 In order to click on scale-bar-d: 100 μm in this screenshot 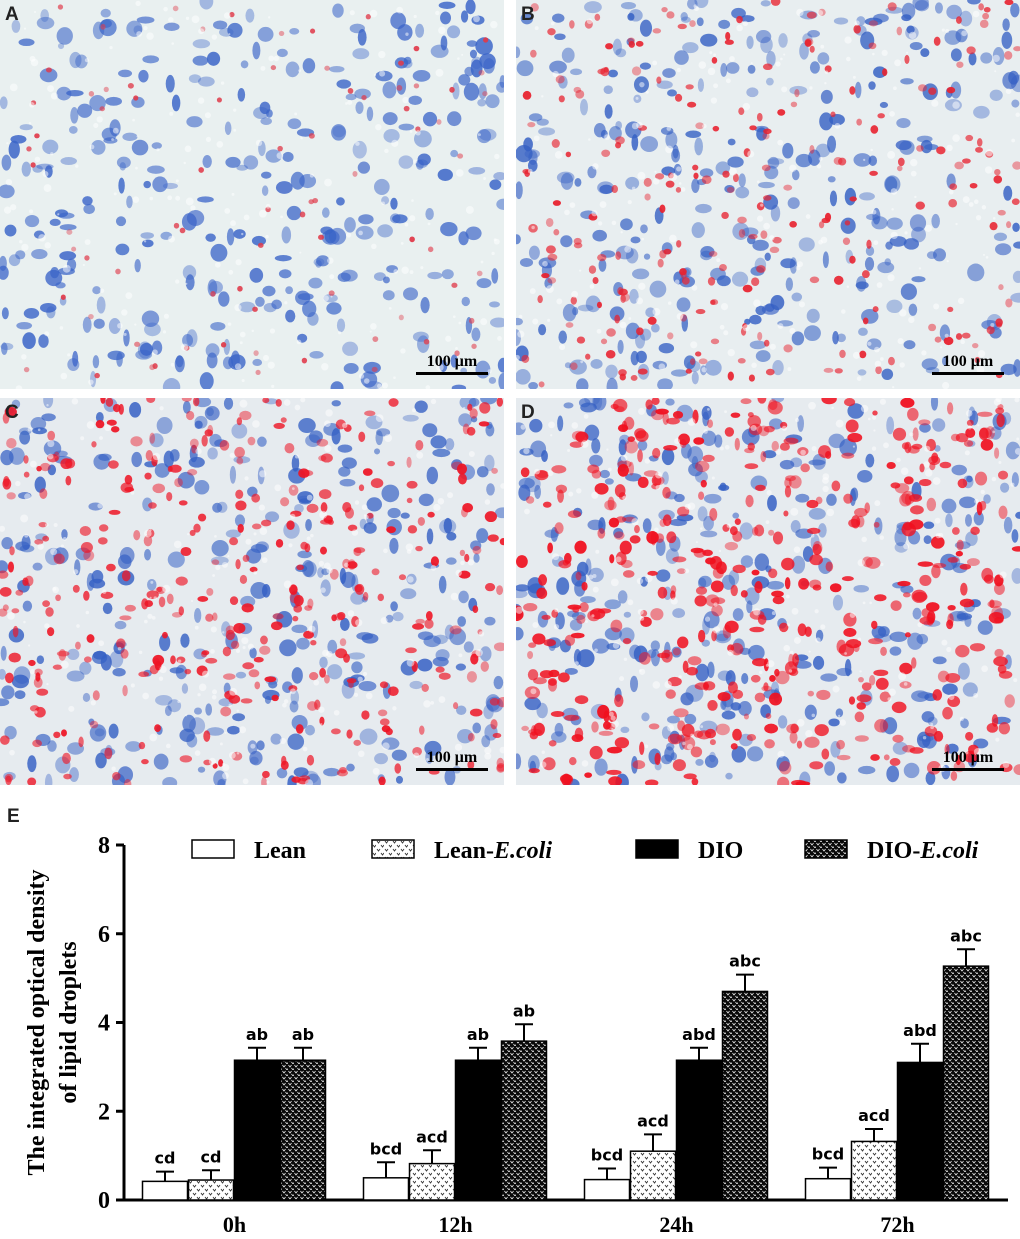, I will do `click(968, 760)`.